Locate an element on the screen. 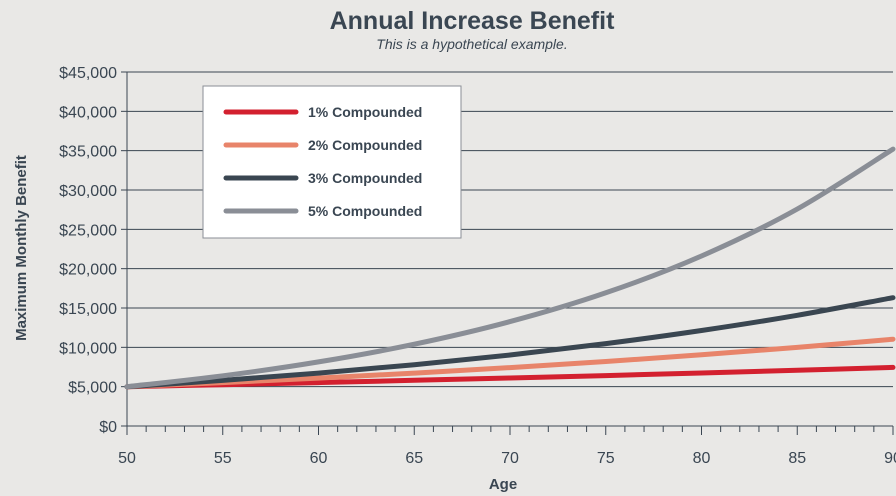  chart-subtitle: This is a hypothetical example. is located at coordinates (471, 44).